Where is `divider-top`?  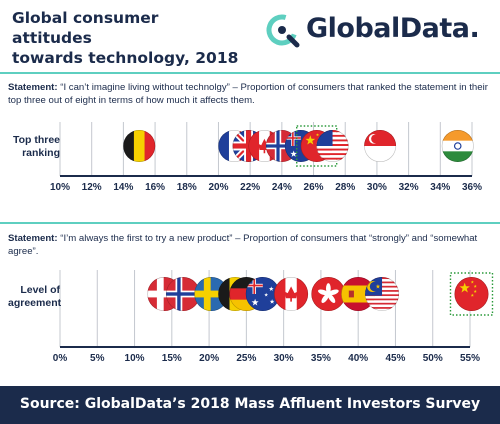 divider-top is located at coordinates (250, 73).